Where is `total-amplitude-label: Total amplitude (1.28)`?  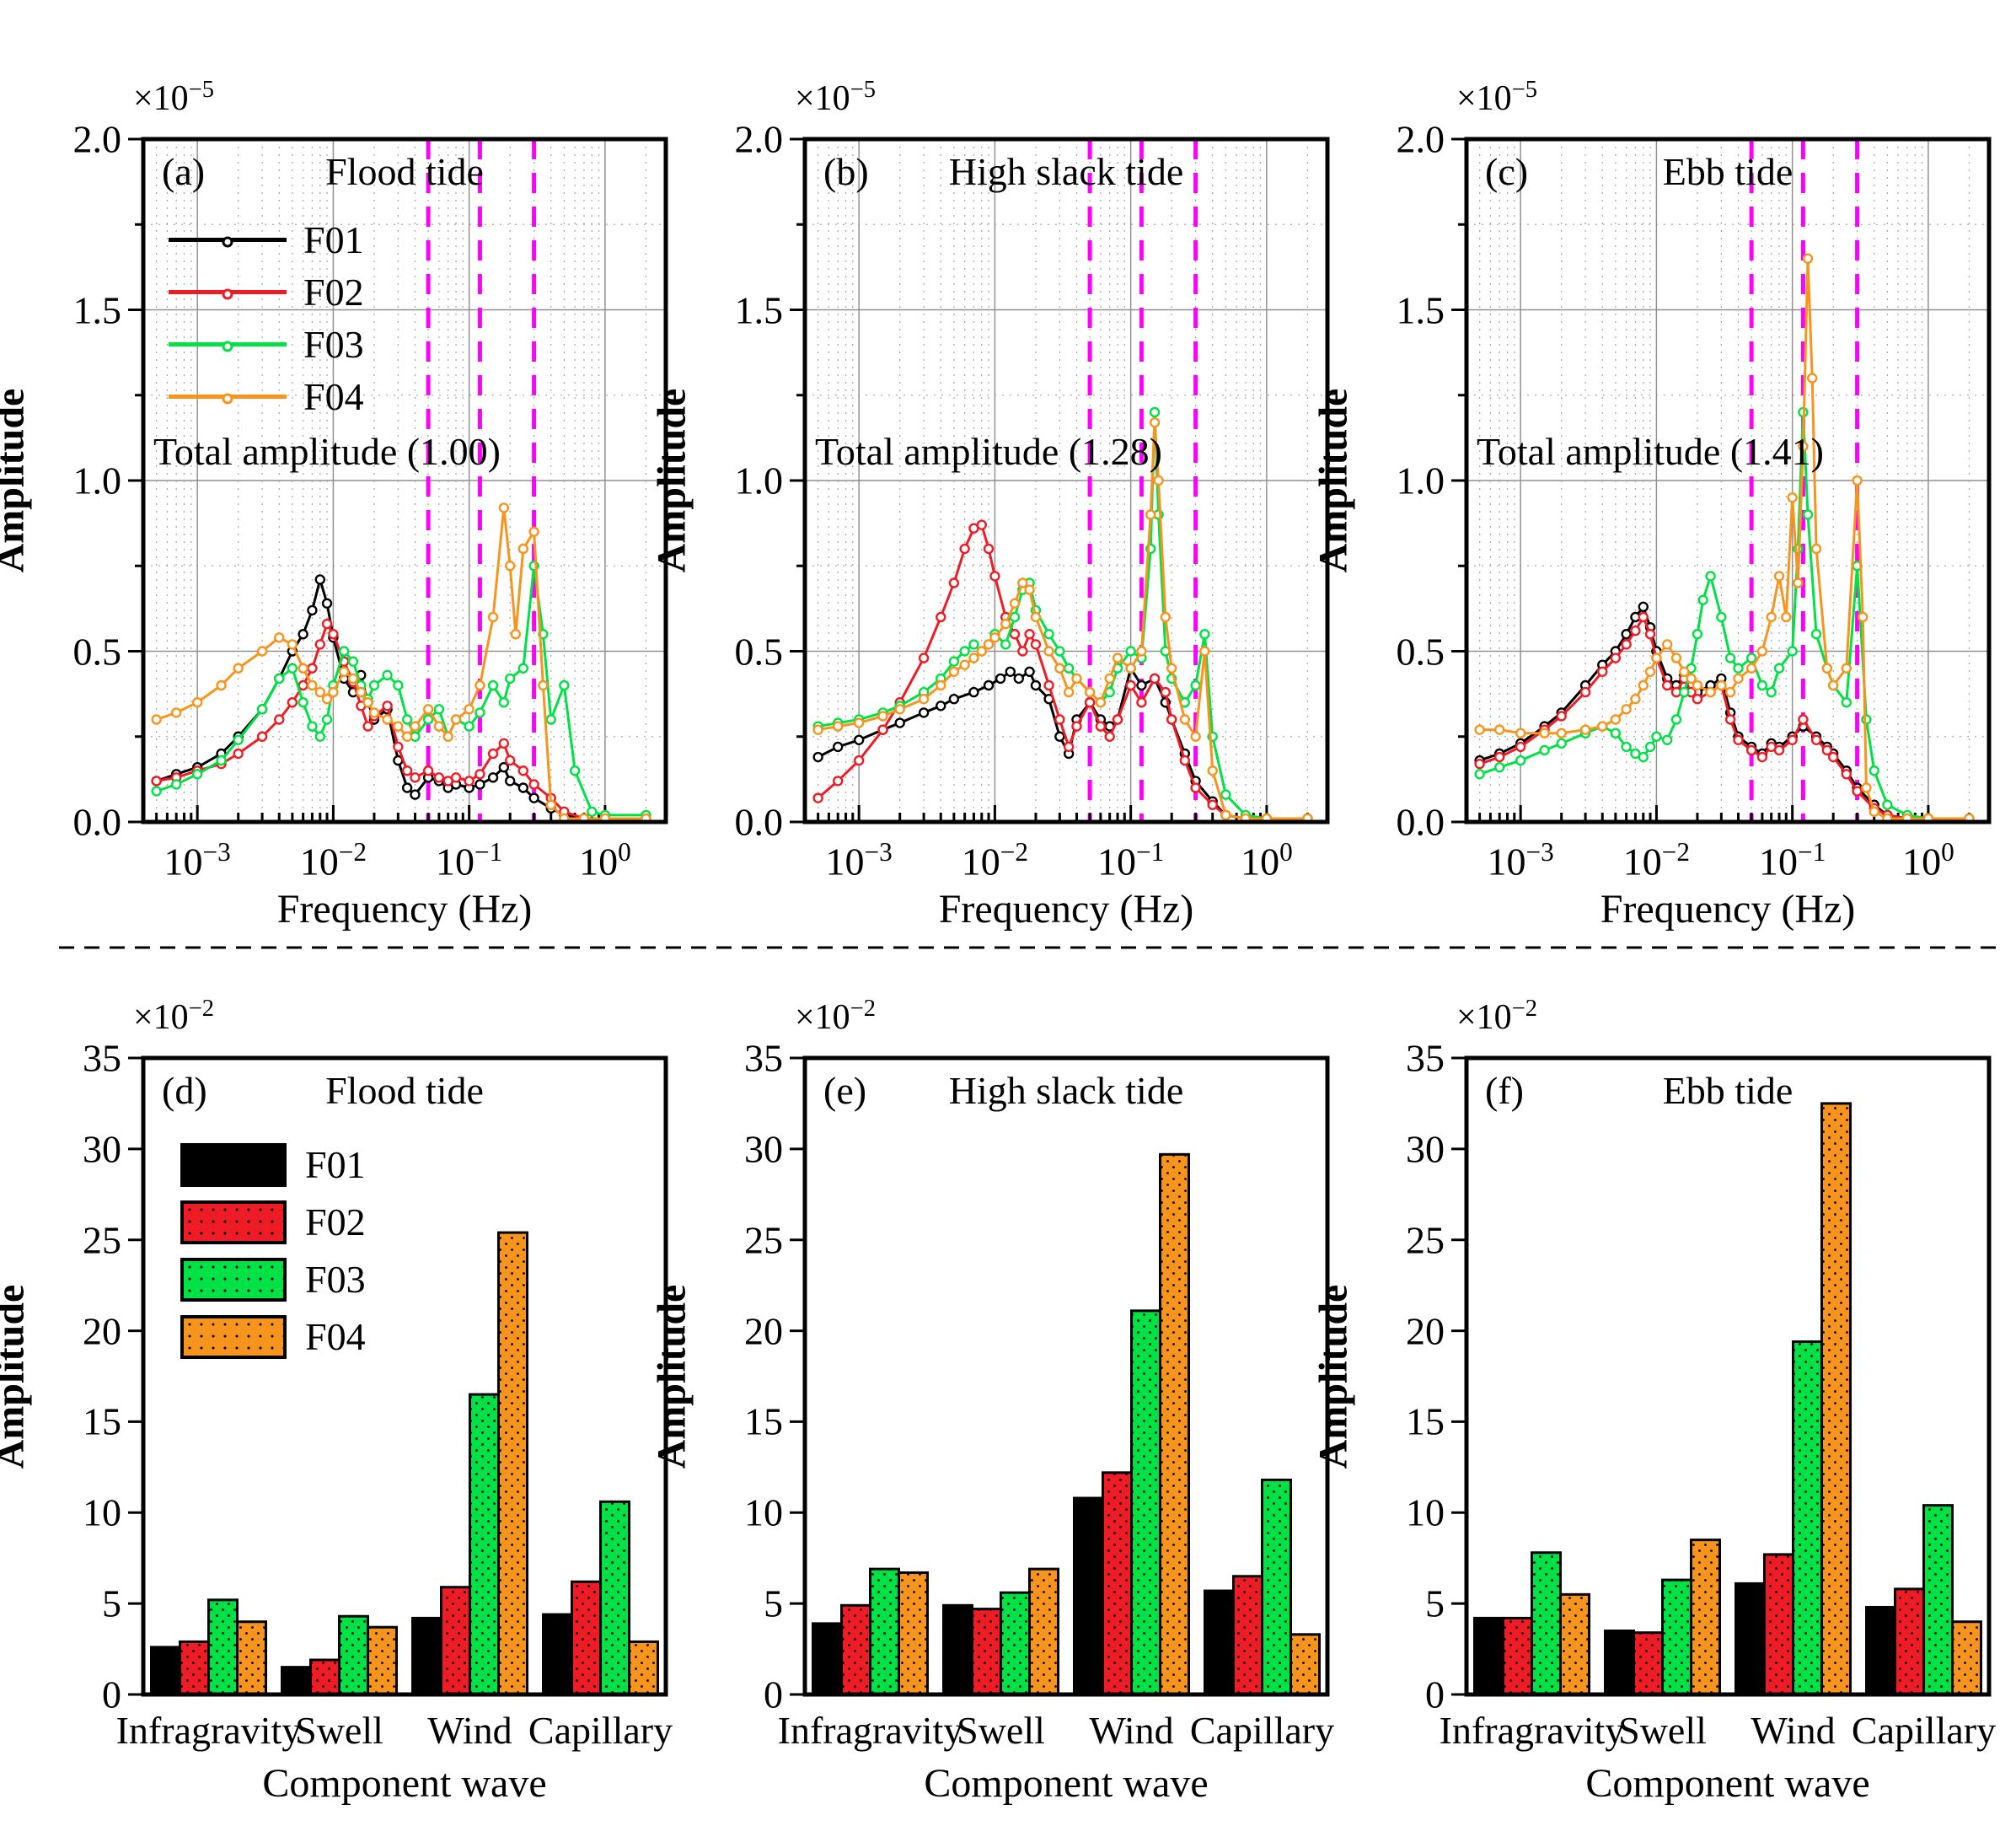
total-amplitude-label: Total amplitude (1.28) is located at coordinates (988, 451).